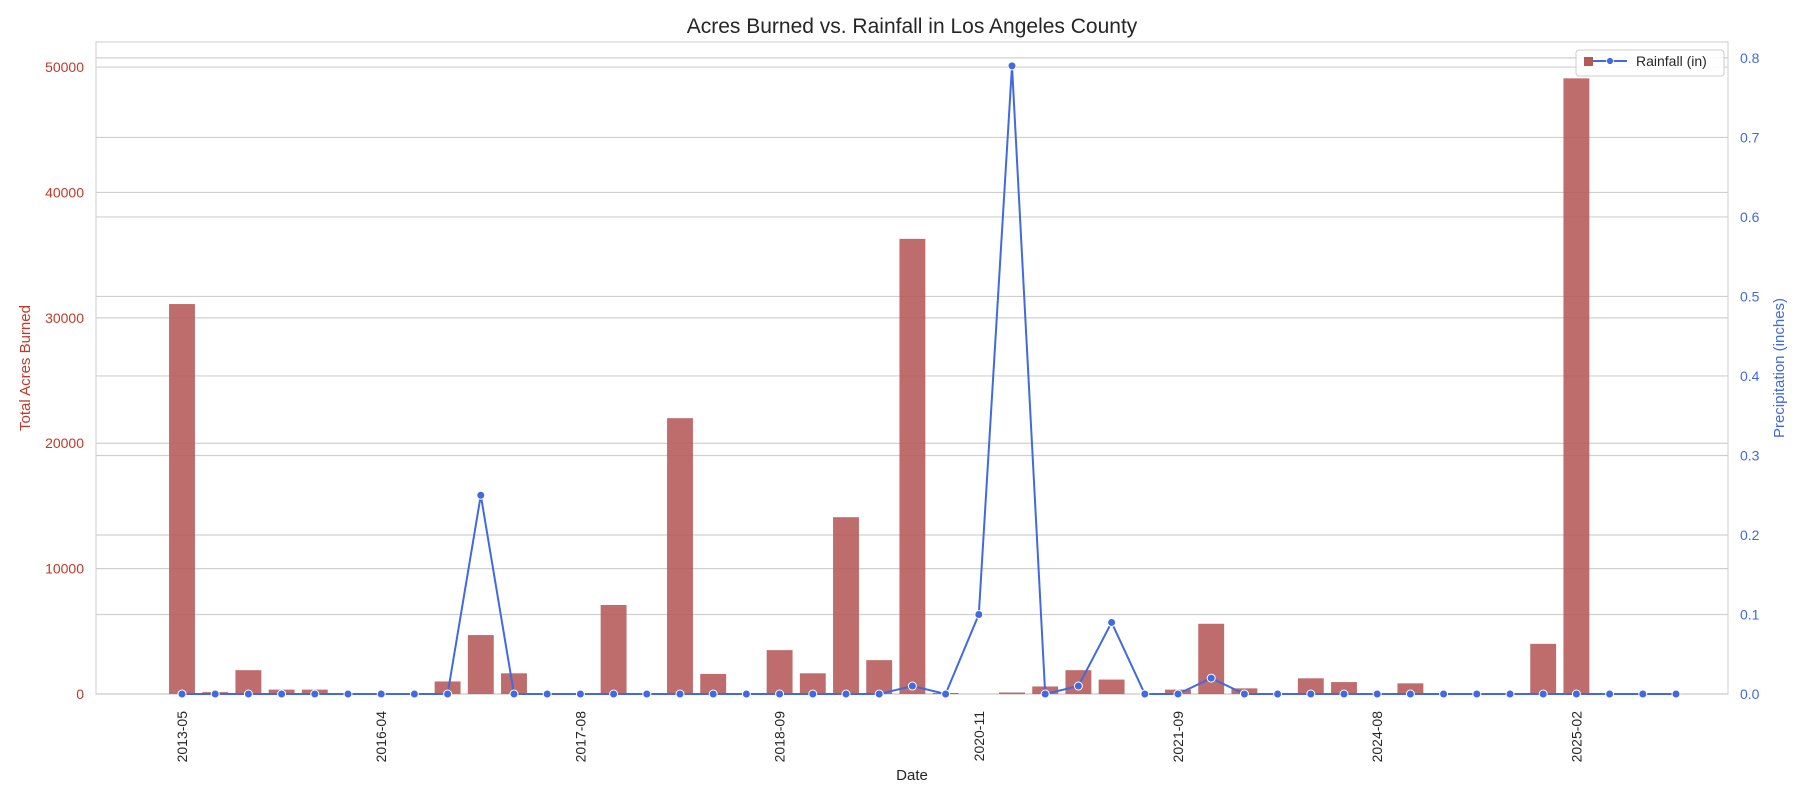 The image size is (1800, 800). I want to click on legend-label: Rainfall (in), so click(1671, 61).